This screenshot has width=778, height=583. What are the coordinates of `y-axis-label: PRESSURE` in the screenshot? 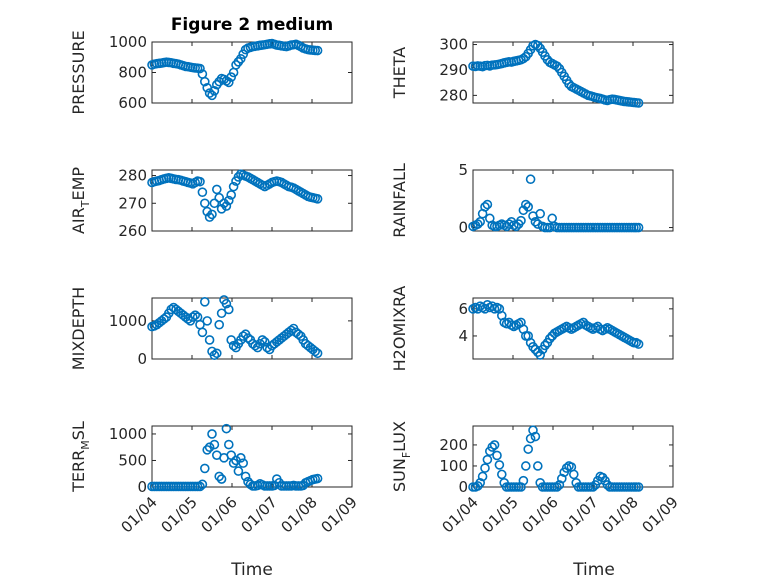 It's located at (78, 72).